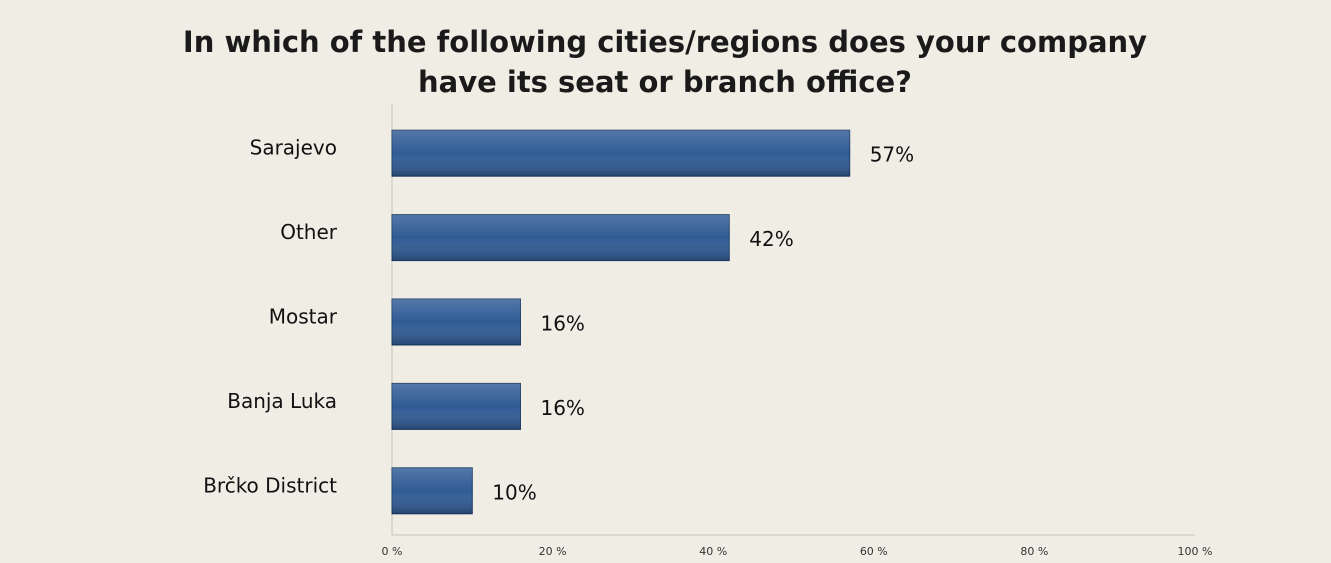 This screenshot has height=563, width=1331. Describe the element at coordinates (553, 551) in the screenshot. I see `x-tick-label: 20 %` at that location.